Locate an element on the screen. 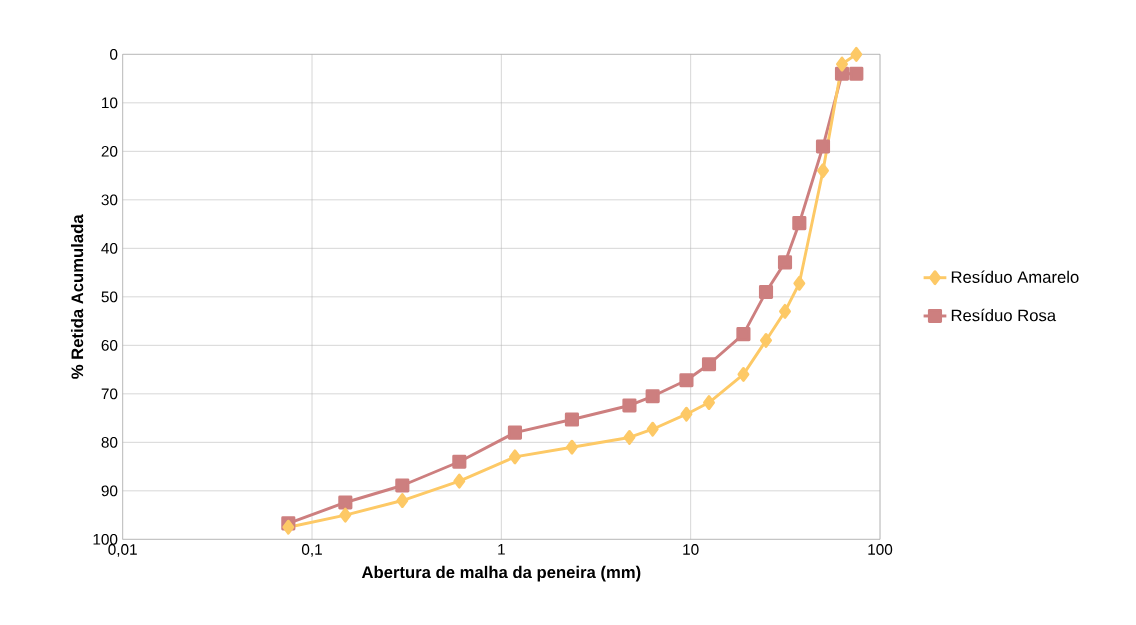 This screenshot has width=1136, height=625. y-tick-label: 60 is located at coordinates (109, 345).